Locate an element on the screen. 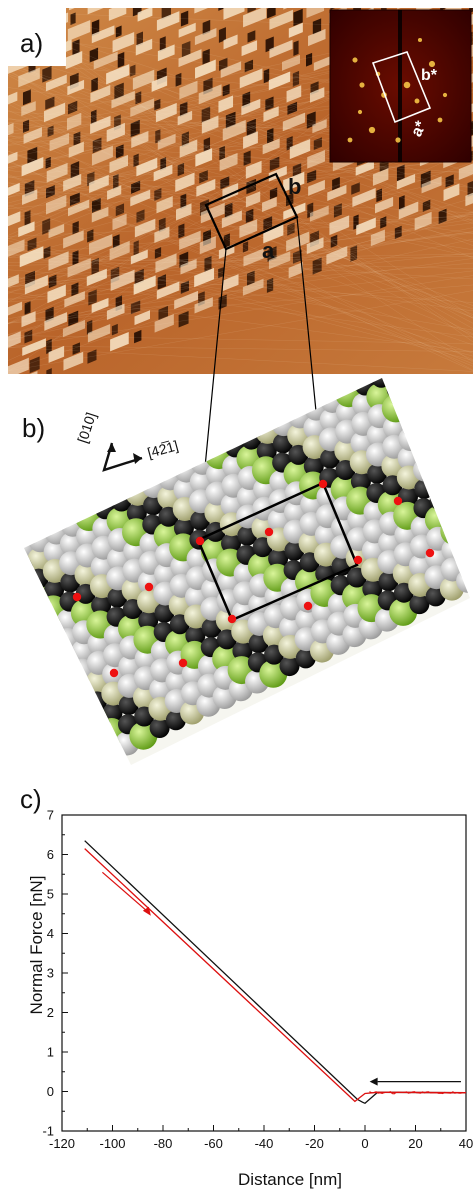  y-tick-label: 2 is located at coordinates (50, 1012).